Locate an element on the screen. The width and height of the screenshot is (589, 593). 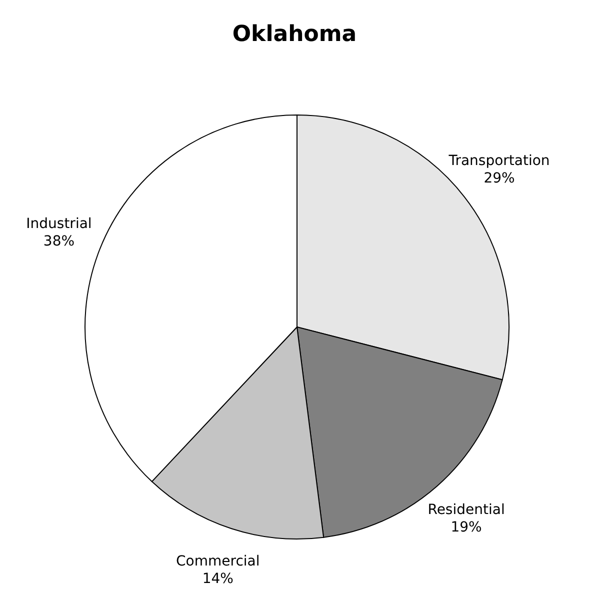
slice-label: Industrial is located at coordinates (59, 224).